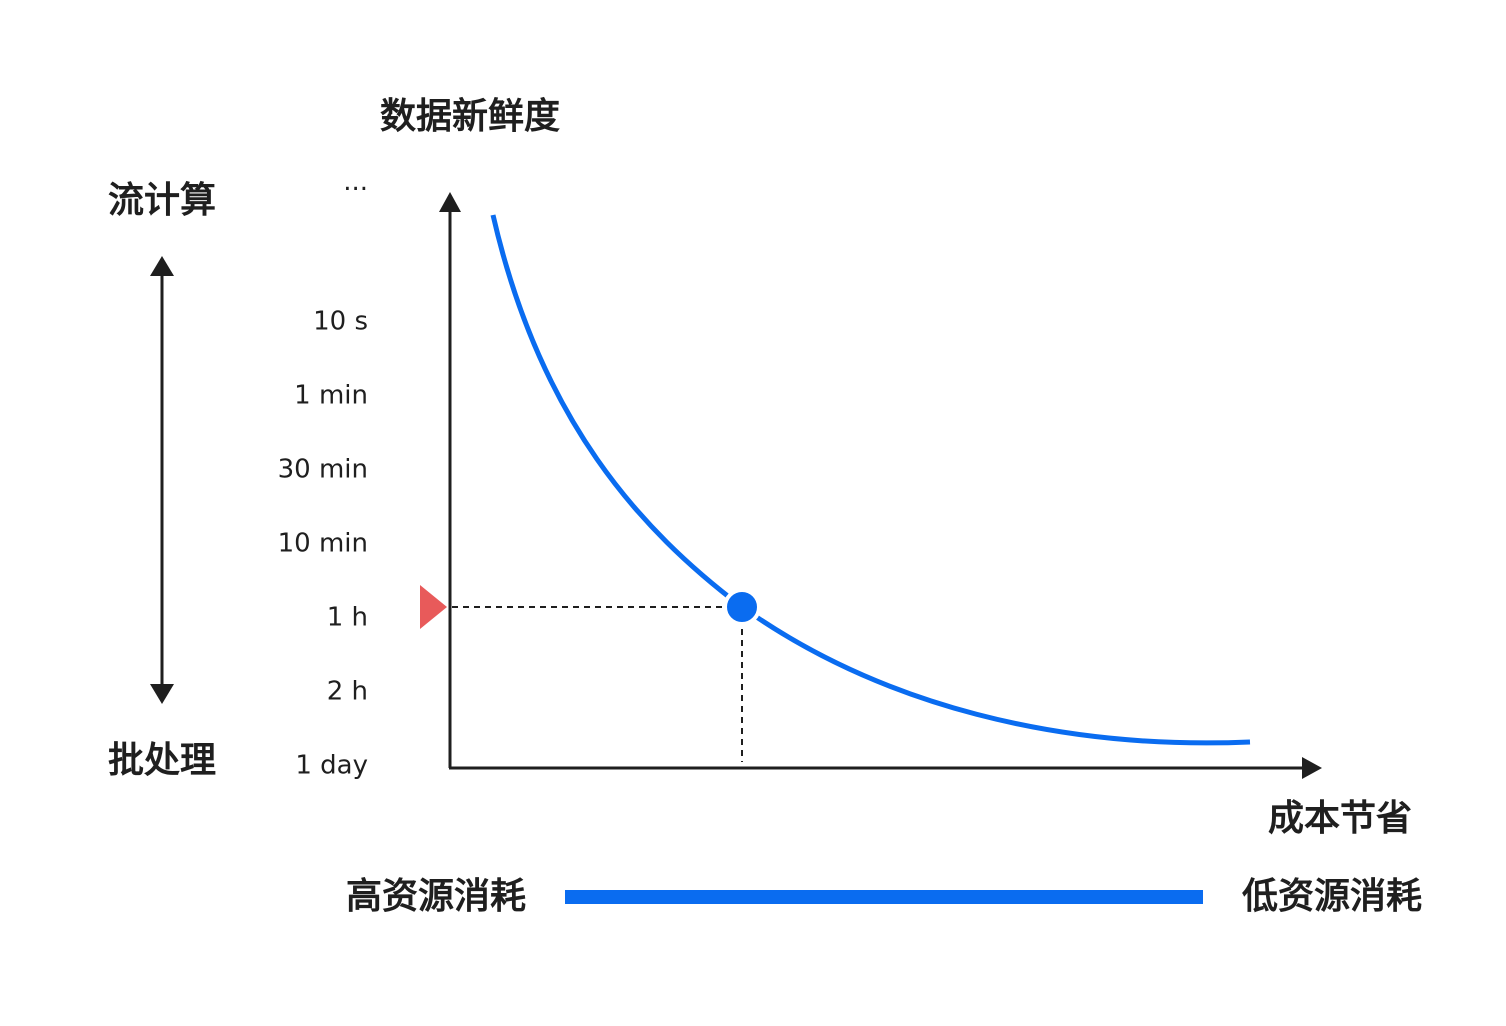 This screenshot has width=1506, height=1026. I want to click on y-axis-title: 数据新鲜度, so click(470, 116).